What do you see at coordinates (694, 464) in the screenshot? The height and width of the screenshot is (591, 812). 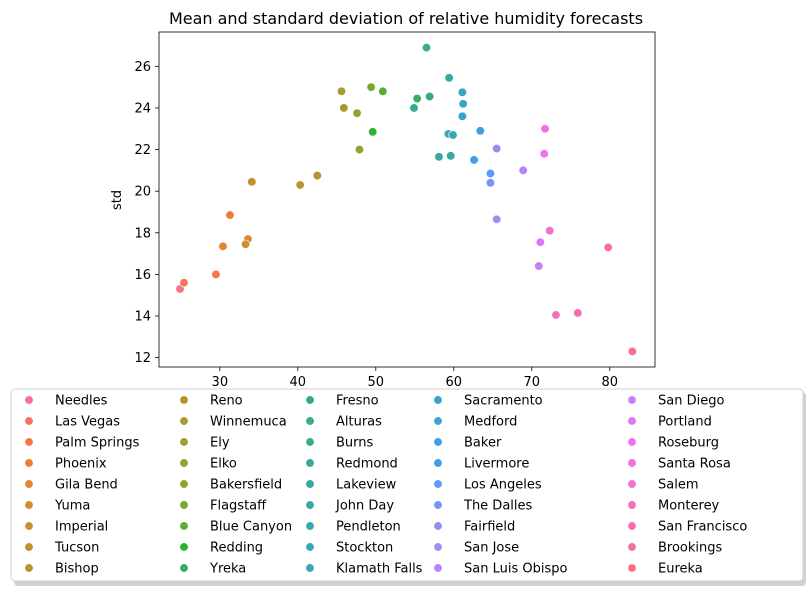 I see `legend-label: Santa Rosa` at bounding box center [694, 464].